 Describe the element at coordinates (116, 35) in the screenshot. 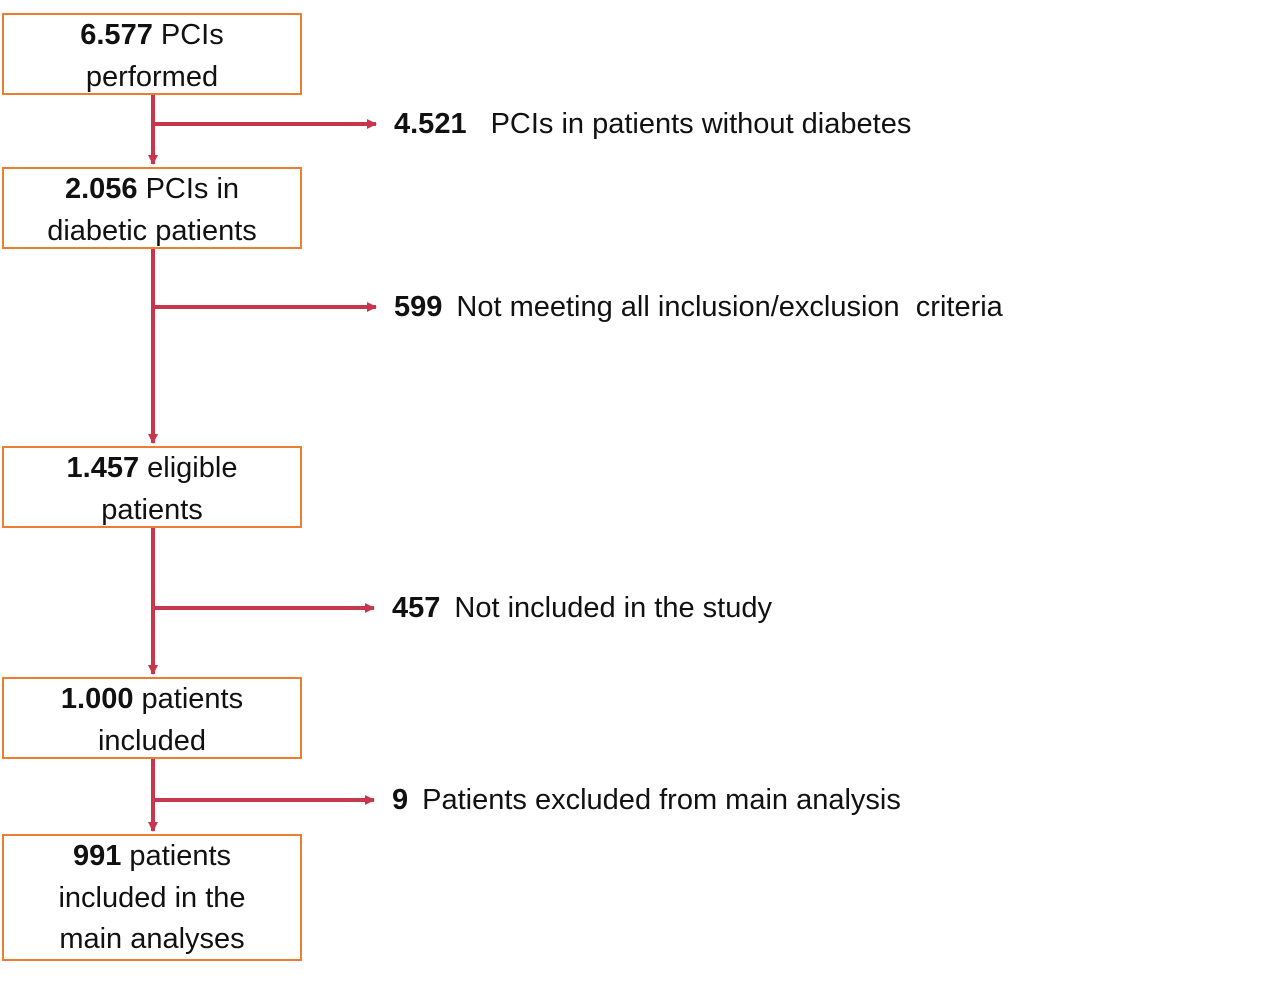

I see `box-number: 6.577` at that location.